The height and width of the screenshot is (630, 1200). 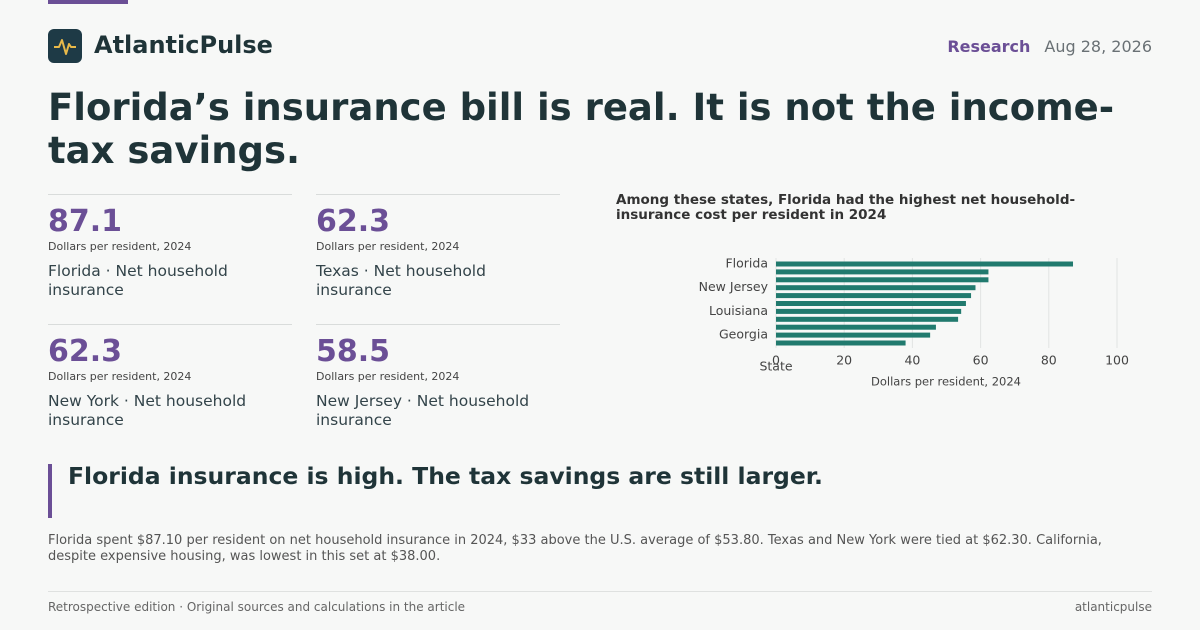 I want to click on y-tick-label: Louisiana, so click(x=738, y=310).